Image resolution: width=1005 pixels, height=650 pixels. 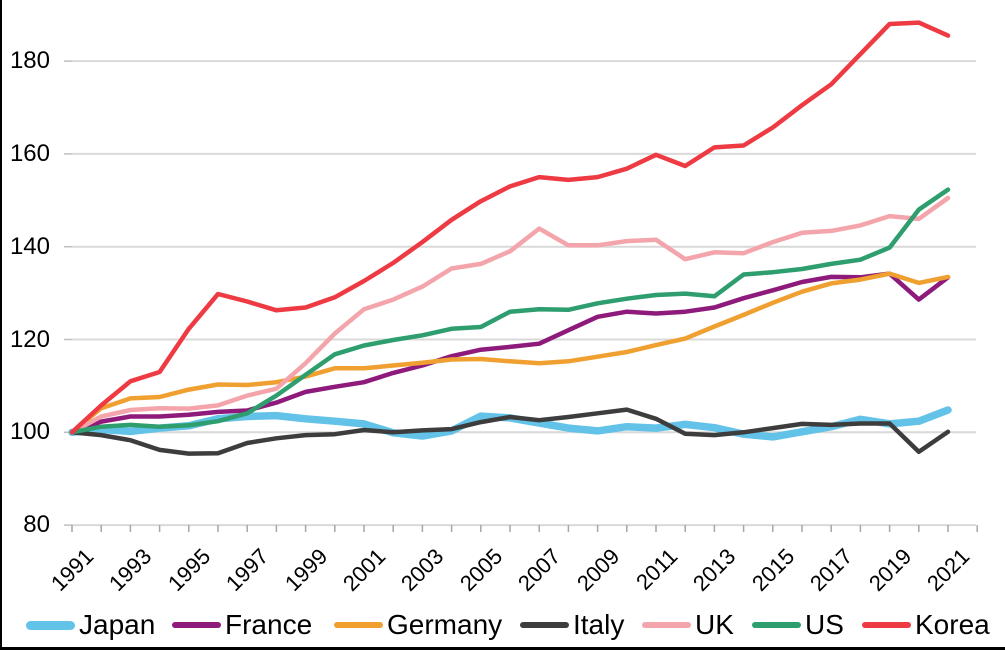 I want to click on legend-item-japan: Japan, so click(x=90, y=625).